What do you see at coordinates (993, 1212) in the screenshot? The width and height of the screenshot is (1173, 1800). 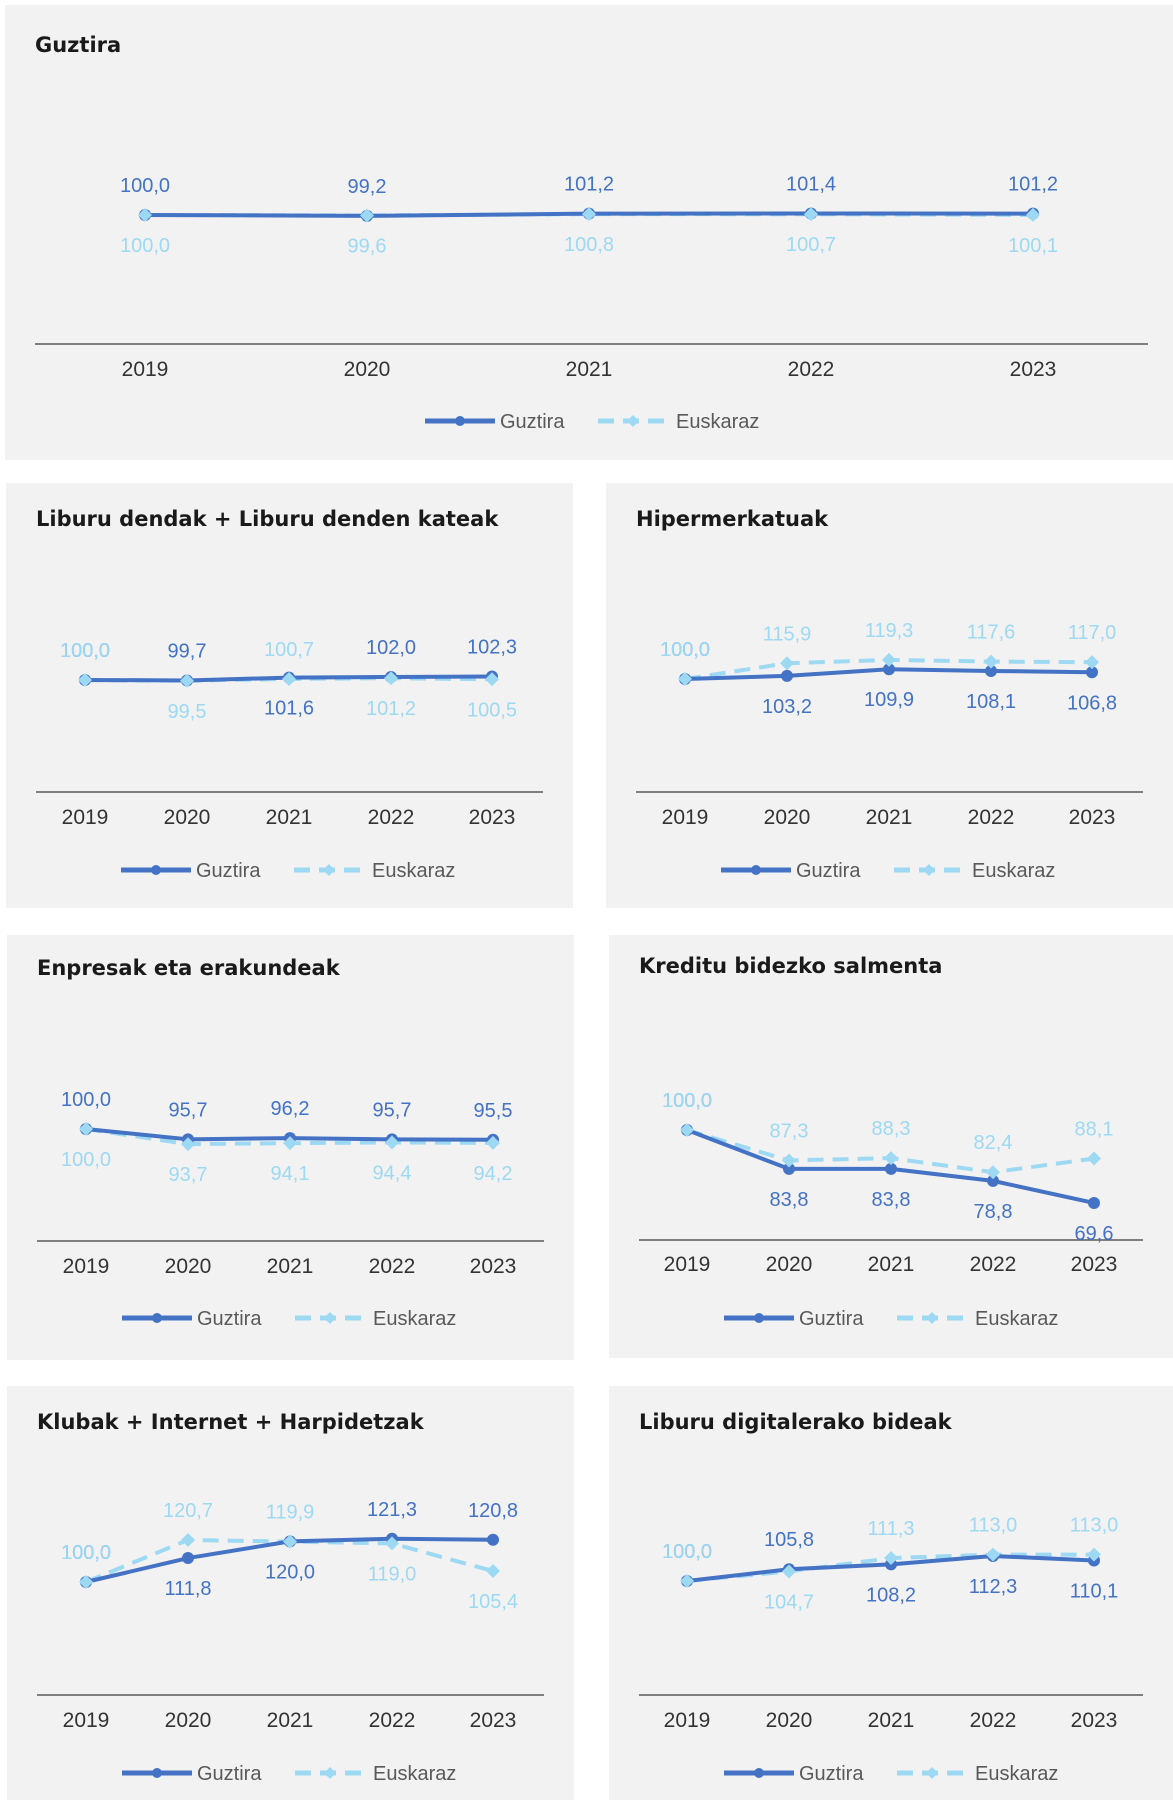 I see `data-label-guztira: 78,8` at bounding box center [993, 1212].